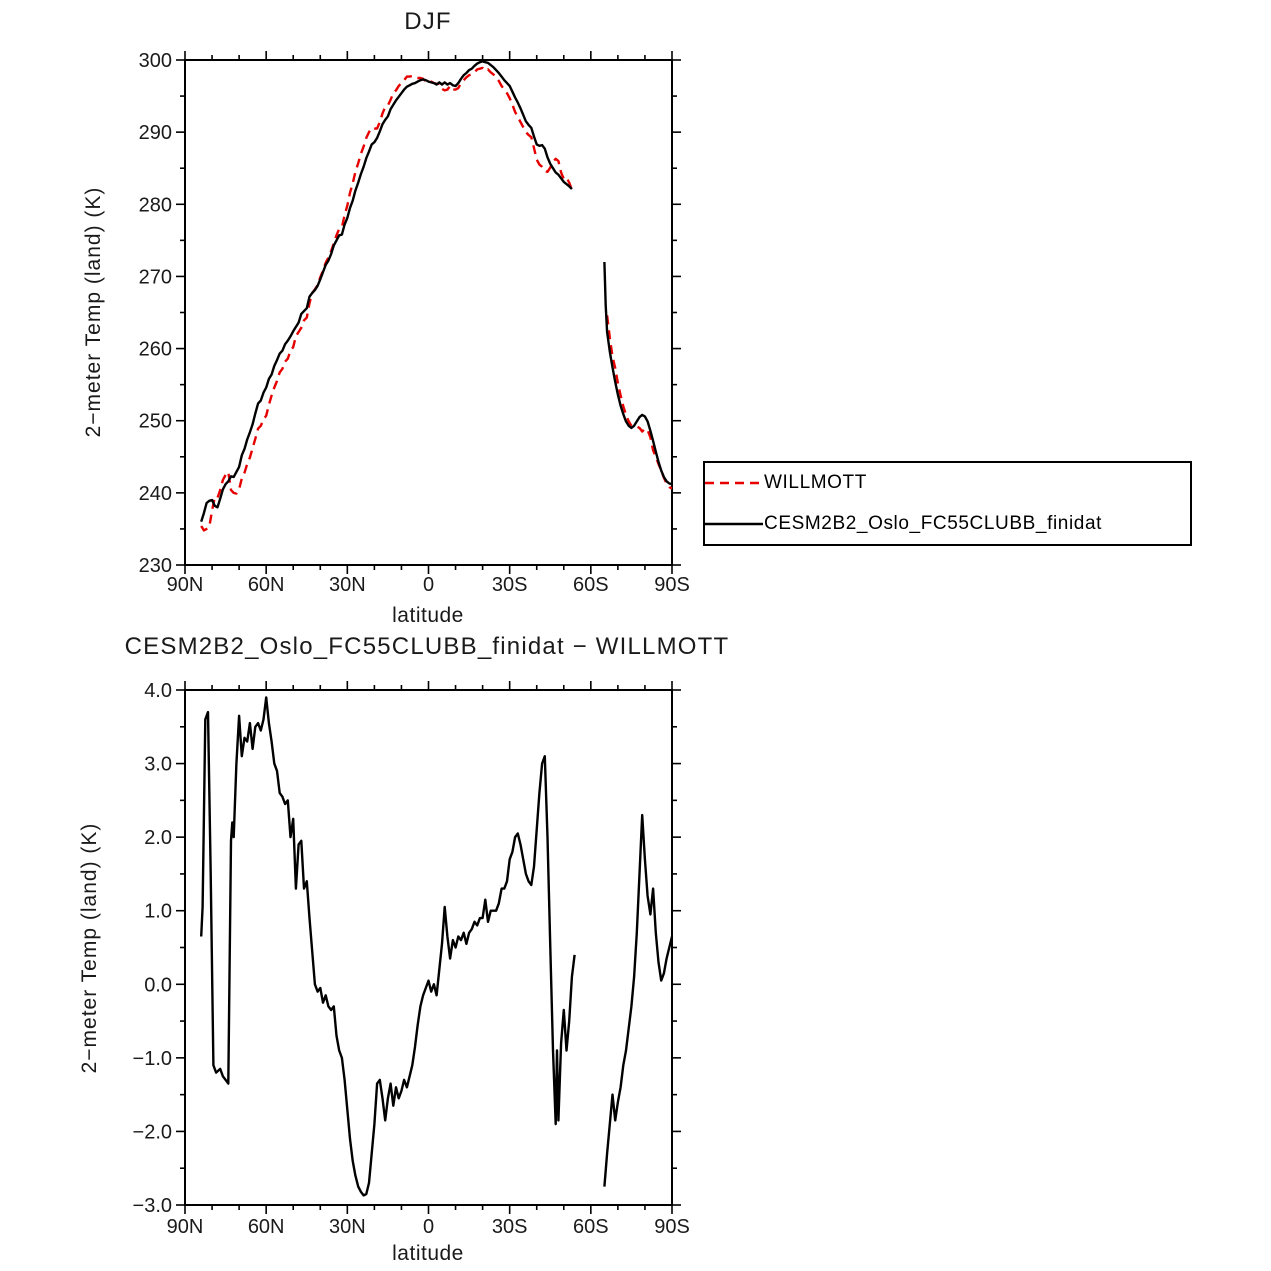 The width and height of the screenshot is (1271, 1271). I want to click on y-tick-label: −3.0, so click(152, 1206).